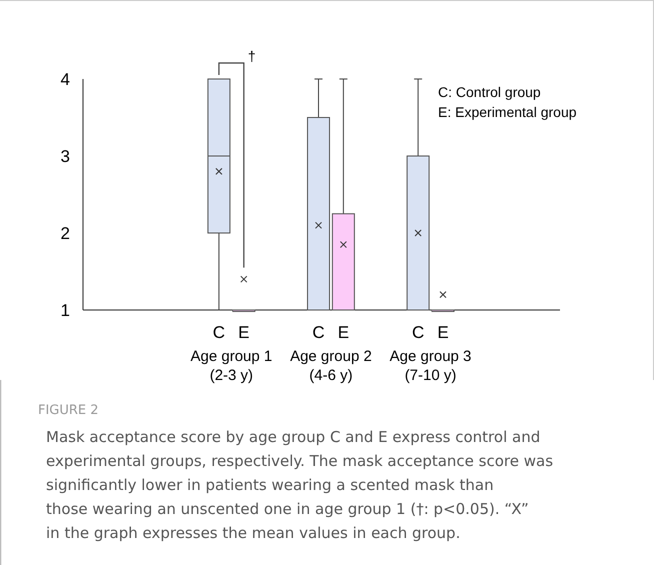 The width and height of the screenshot is (654, 565). What do you see at coordinates (65, 79) in the screenshot?
I see `y-tick-label: 4` at bounding box center [65, 79].